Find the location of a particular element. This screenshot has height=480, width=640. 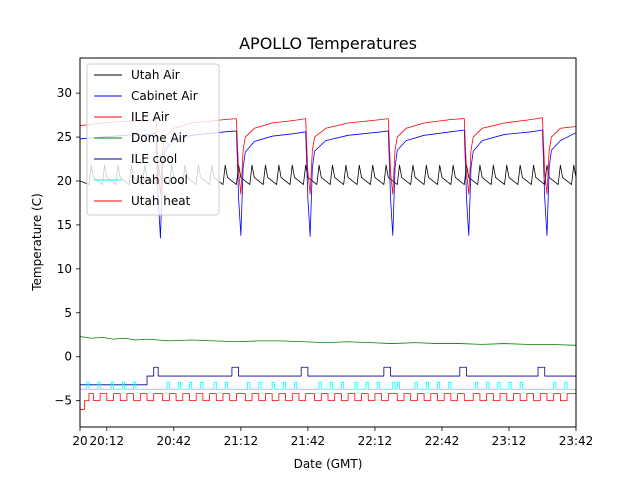

y-axis-label: Temperature (C) is located at coordinates (37, 242).